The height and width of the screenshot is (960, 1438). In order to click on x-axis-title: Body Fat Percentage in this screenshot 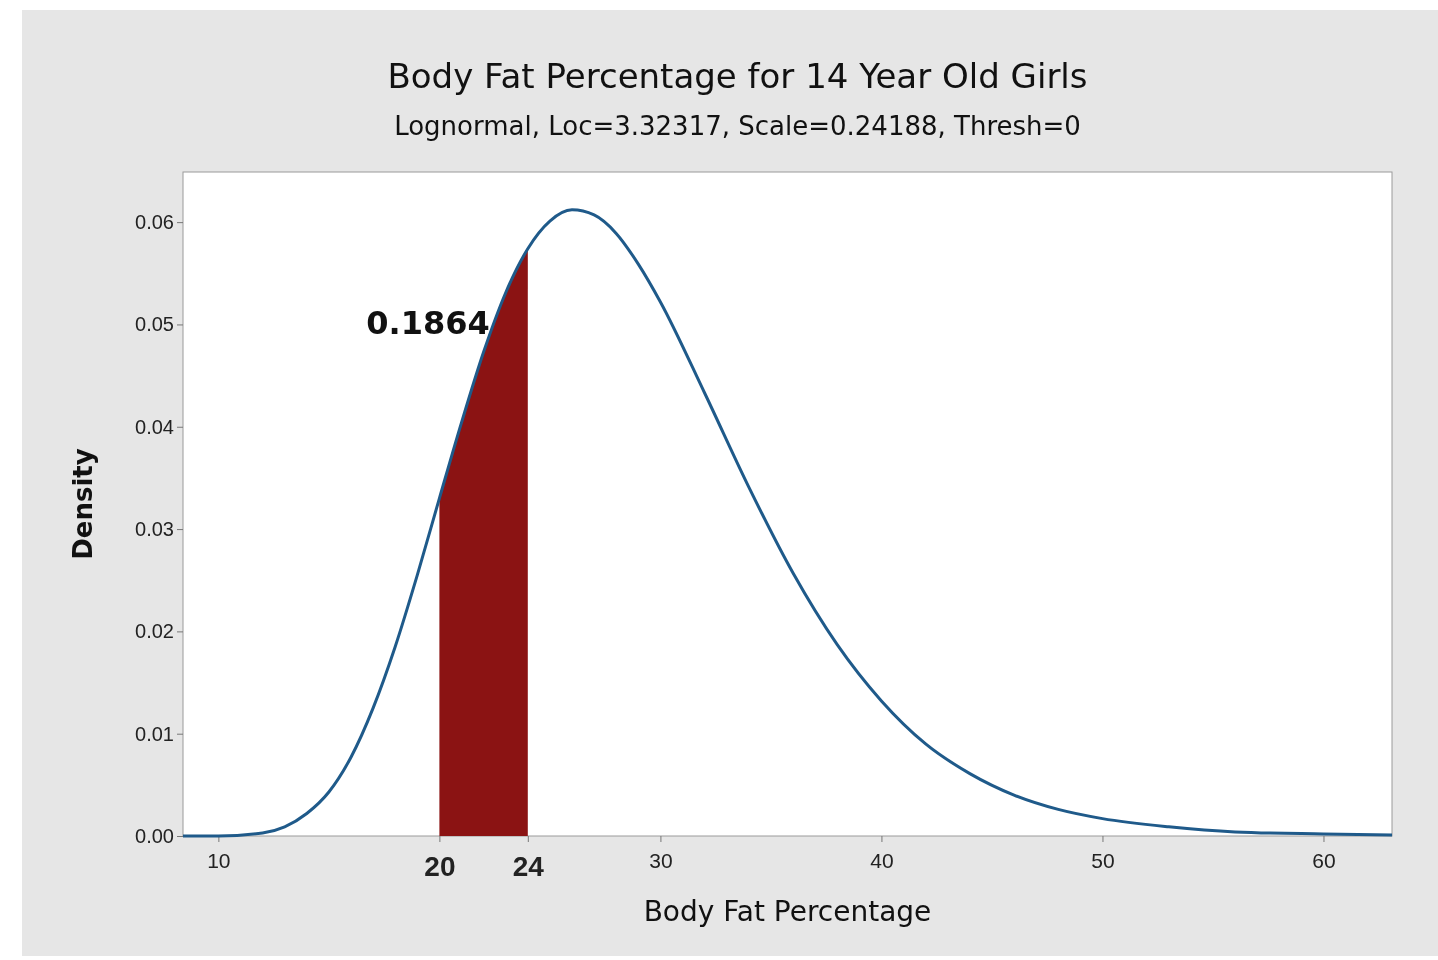, I will do `click(787, 911)`.